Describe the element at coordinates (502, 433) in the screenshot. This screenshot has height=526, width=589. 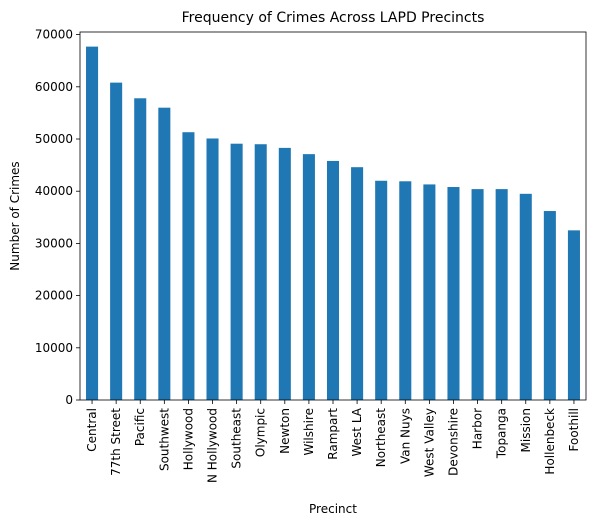
I see `x-tick-label: Topanga` at that location.